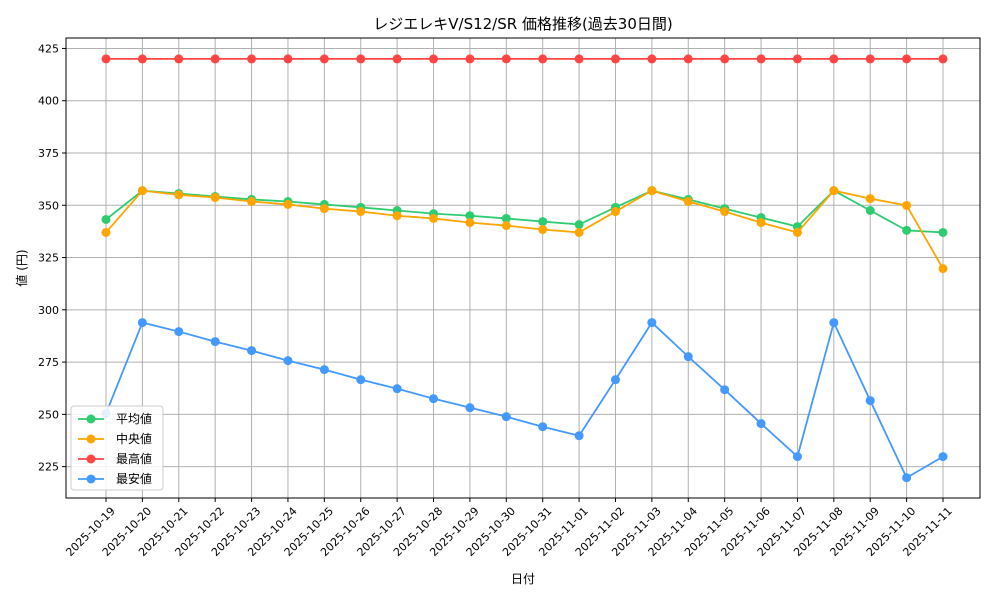 The width and height of the screenshot is (1000, 604). I want to click on chart-title: レジエレキV/S12/SR 価格推移(過去30日間), so click(522, 24).